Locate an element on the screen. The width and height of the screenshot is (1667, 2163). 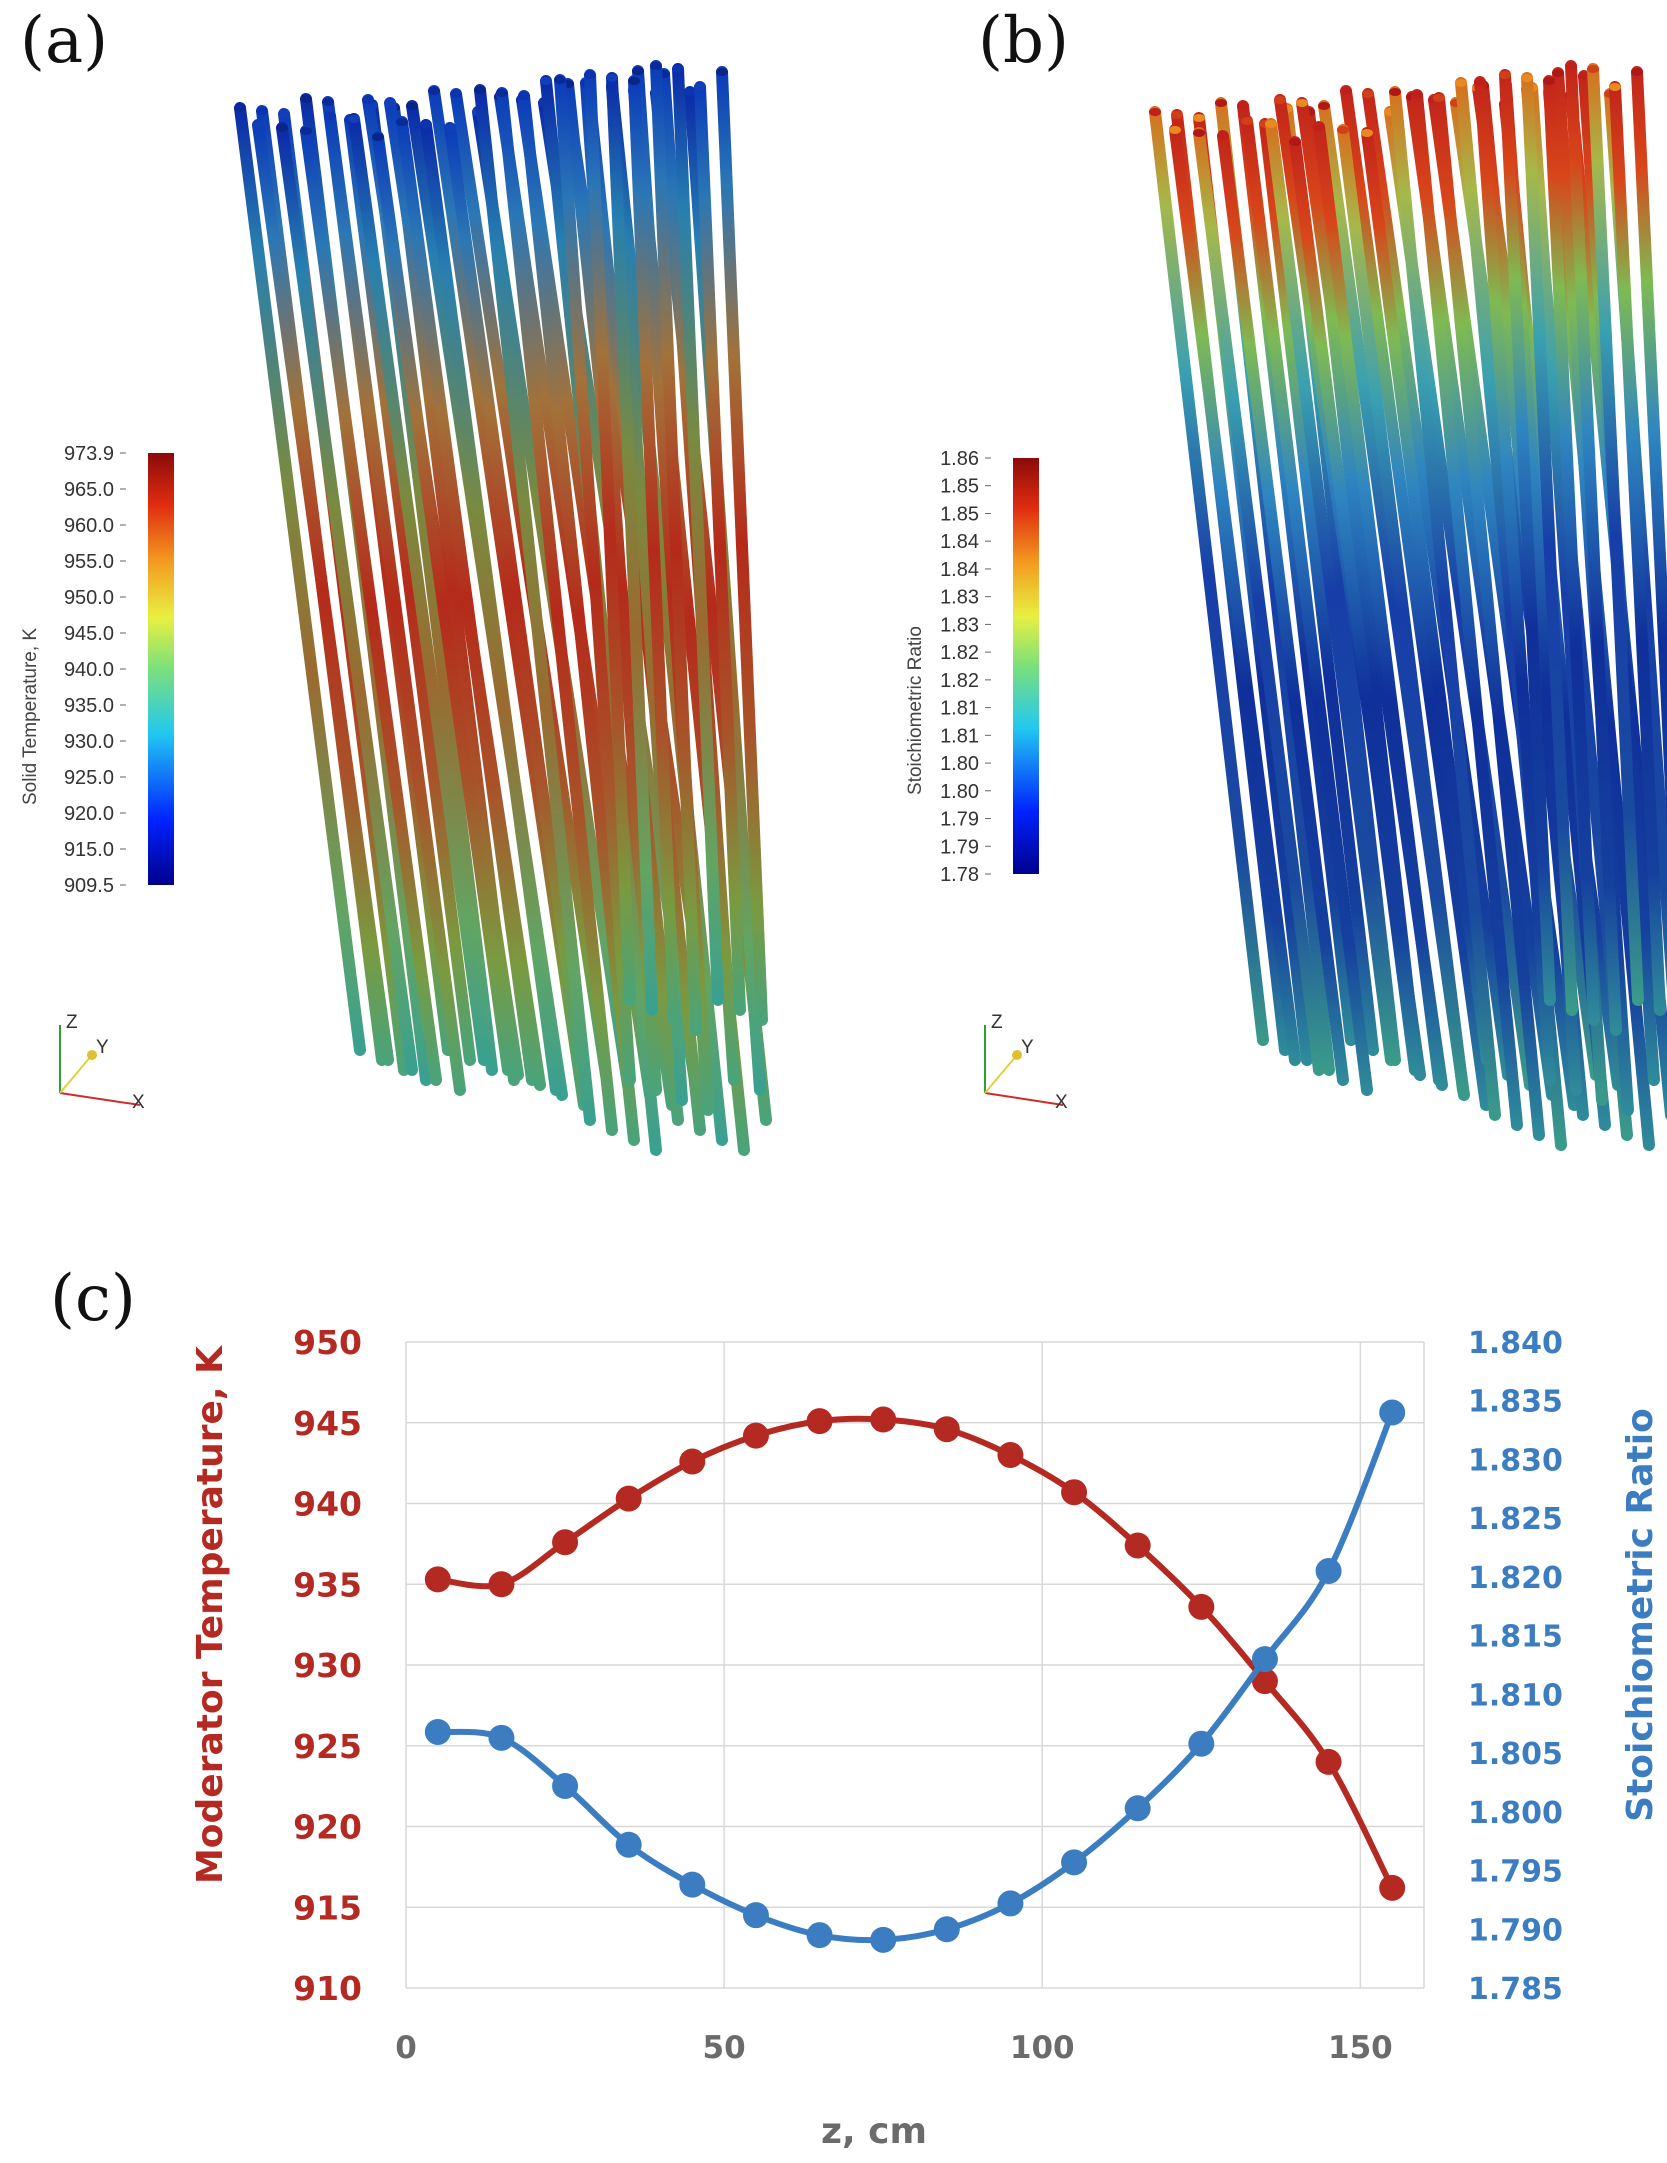
y-left-tick-4: 930 is located at coordinates (327, 1665).